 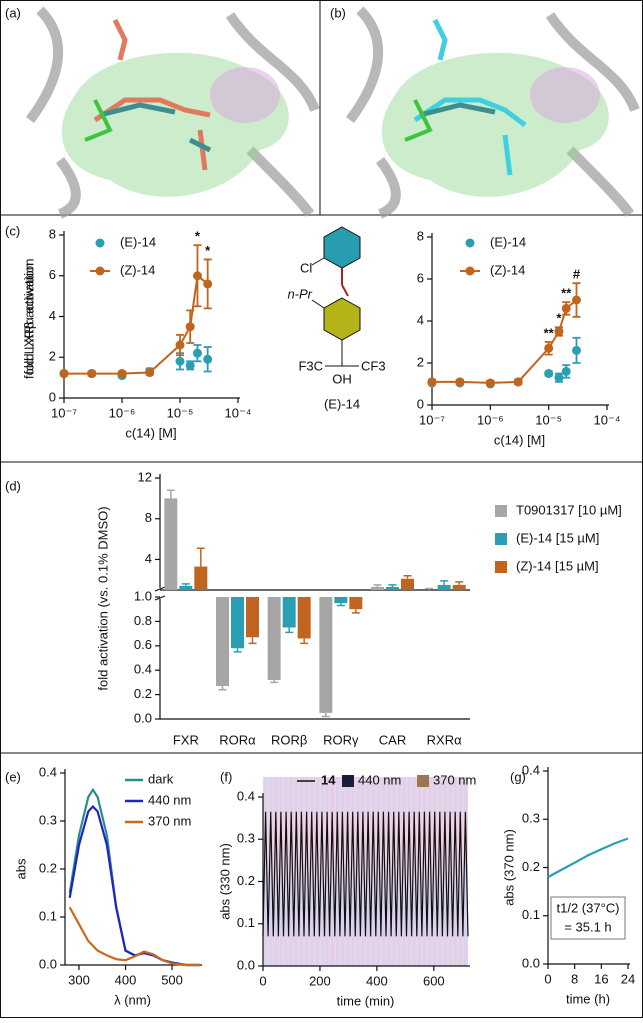 I want to click on x-tick-label: RORα, so click(x=237, y=739).